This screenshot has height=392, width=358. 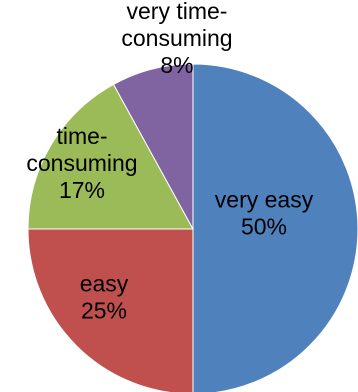 I want to click on pie-slice-very-time-consuming, so click(x=153, y=146).